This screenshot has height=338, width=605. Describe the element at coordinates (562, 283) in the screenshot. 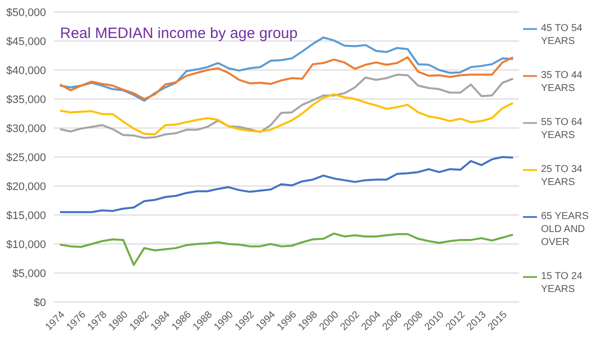

I see `legend-label: 15 TO 24 YEARS` at that location.